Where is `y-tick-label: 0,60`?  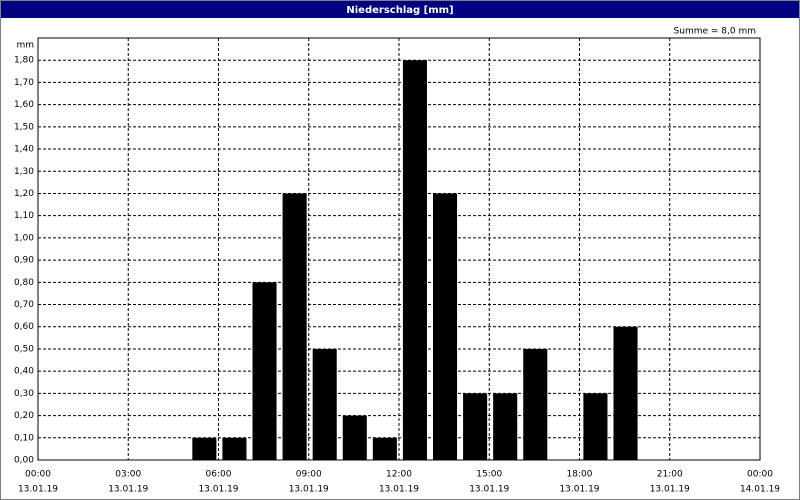 y-tick-label: 0,60 is located at coordinates (24, 327).